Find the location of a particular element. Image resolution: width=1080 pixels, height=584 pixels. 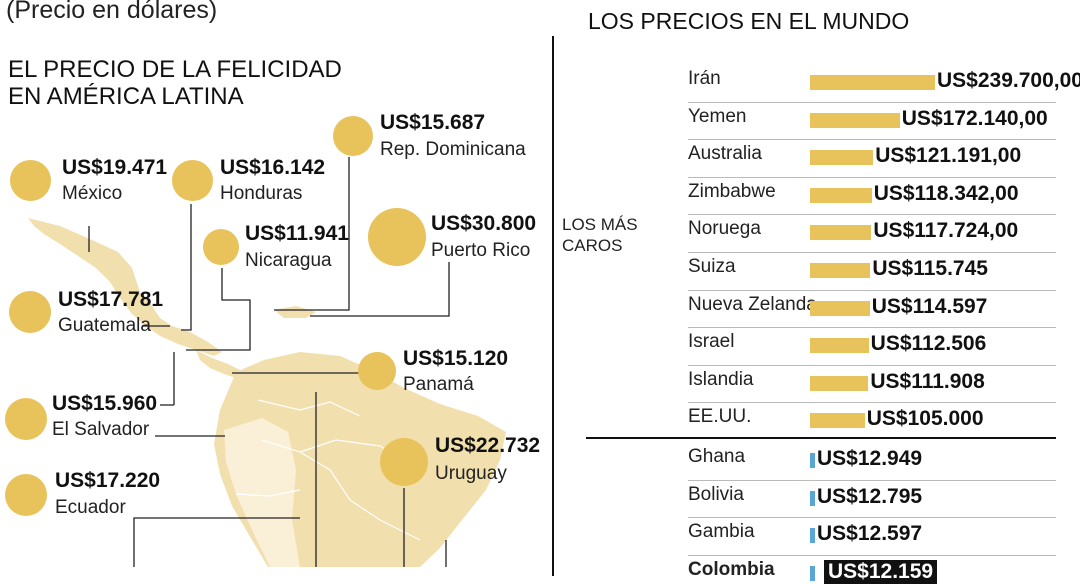

latam-country: Uruguay is located at coordinates (471, 473).